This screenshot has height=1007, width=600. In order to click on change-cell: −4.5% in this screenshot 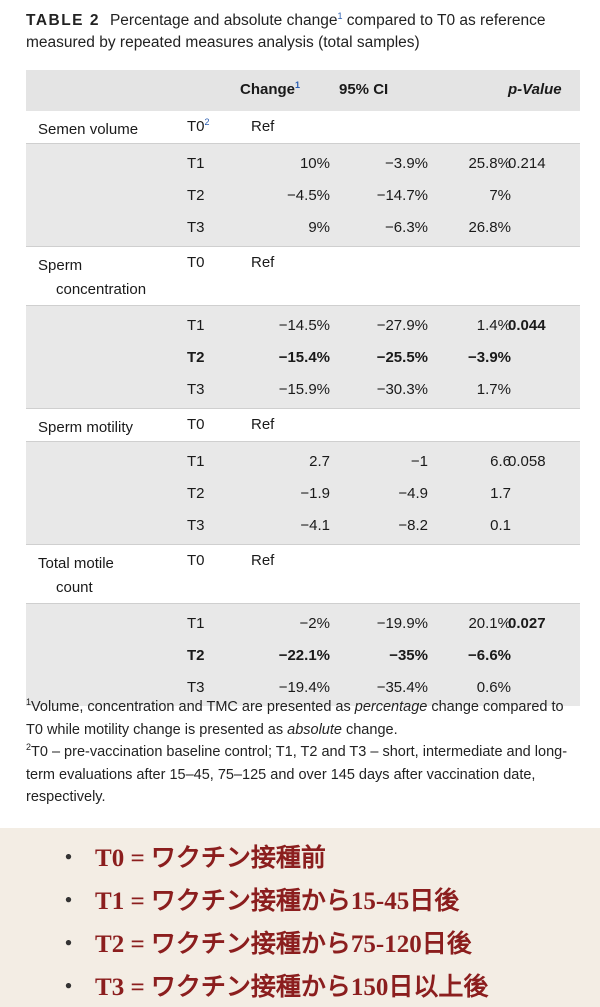, I will do `click(308, 195)`.